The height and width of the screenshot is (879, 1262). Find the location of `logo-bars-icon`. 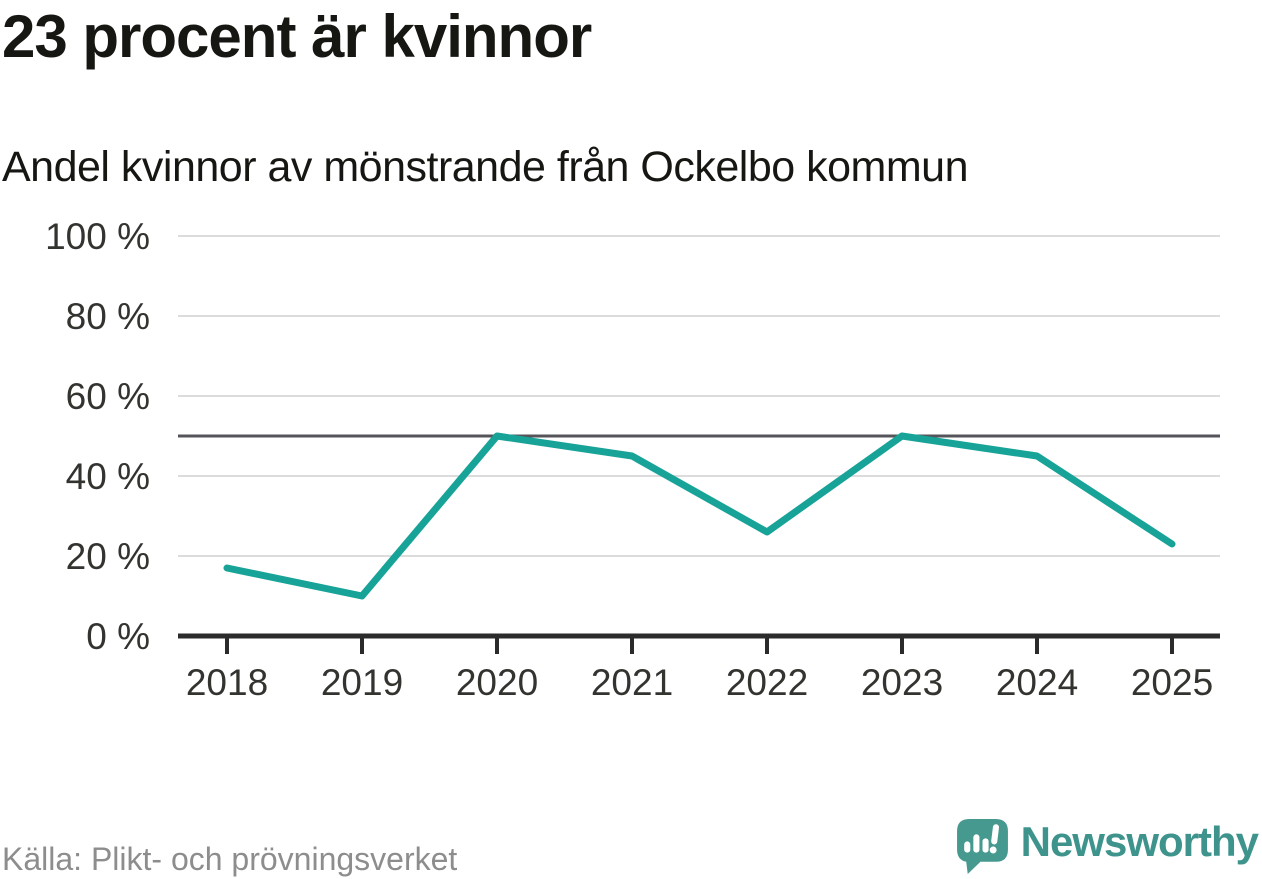

logo-bars-icon is located at coordinates (981, 839).